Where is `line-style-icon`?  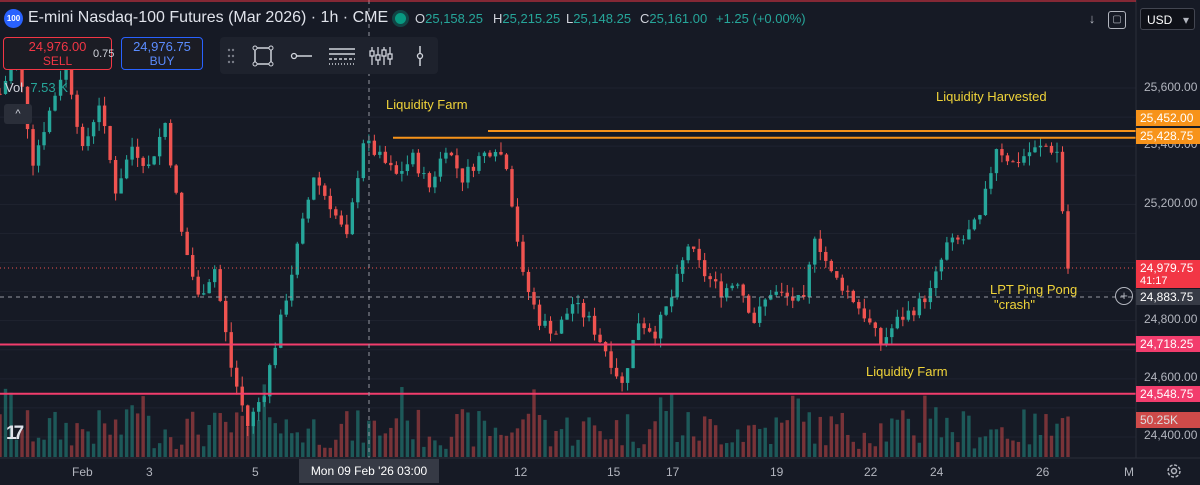
line-style-icon is located at coordinates (342, 56).